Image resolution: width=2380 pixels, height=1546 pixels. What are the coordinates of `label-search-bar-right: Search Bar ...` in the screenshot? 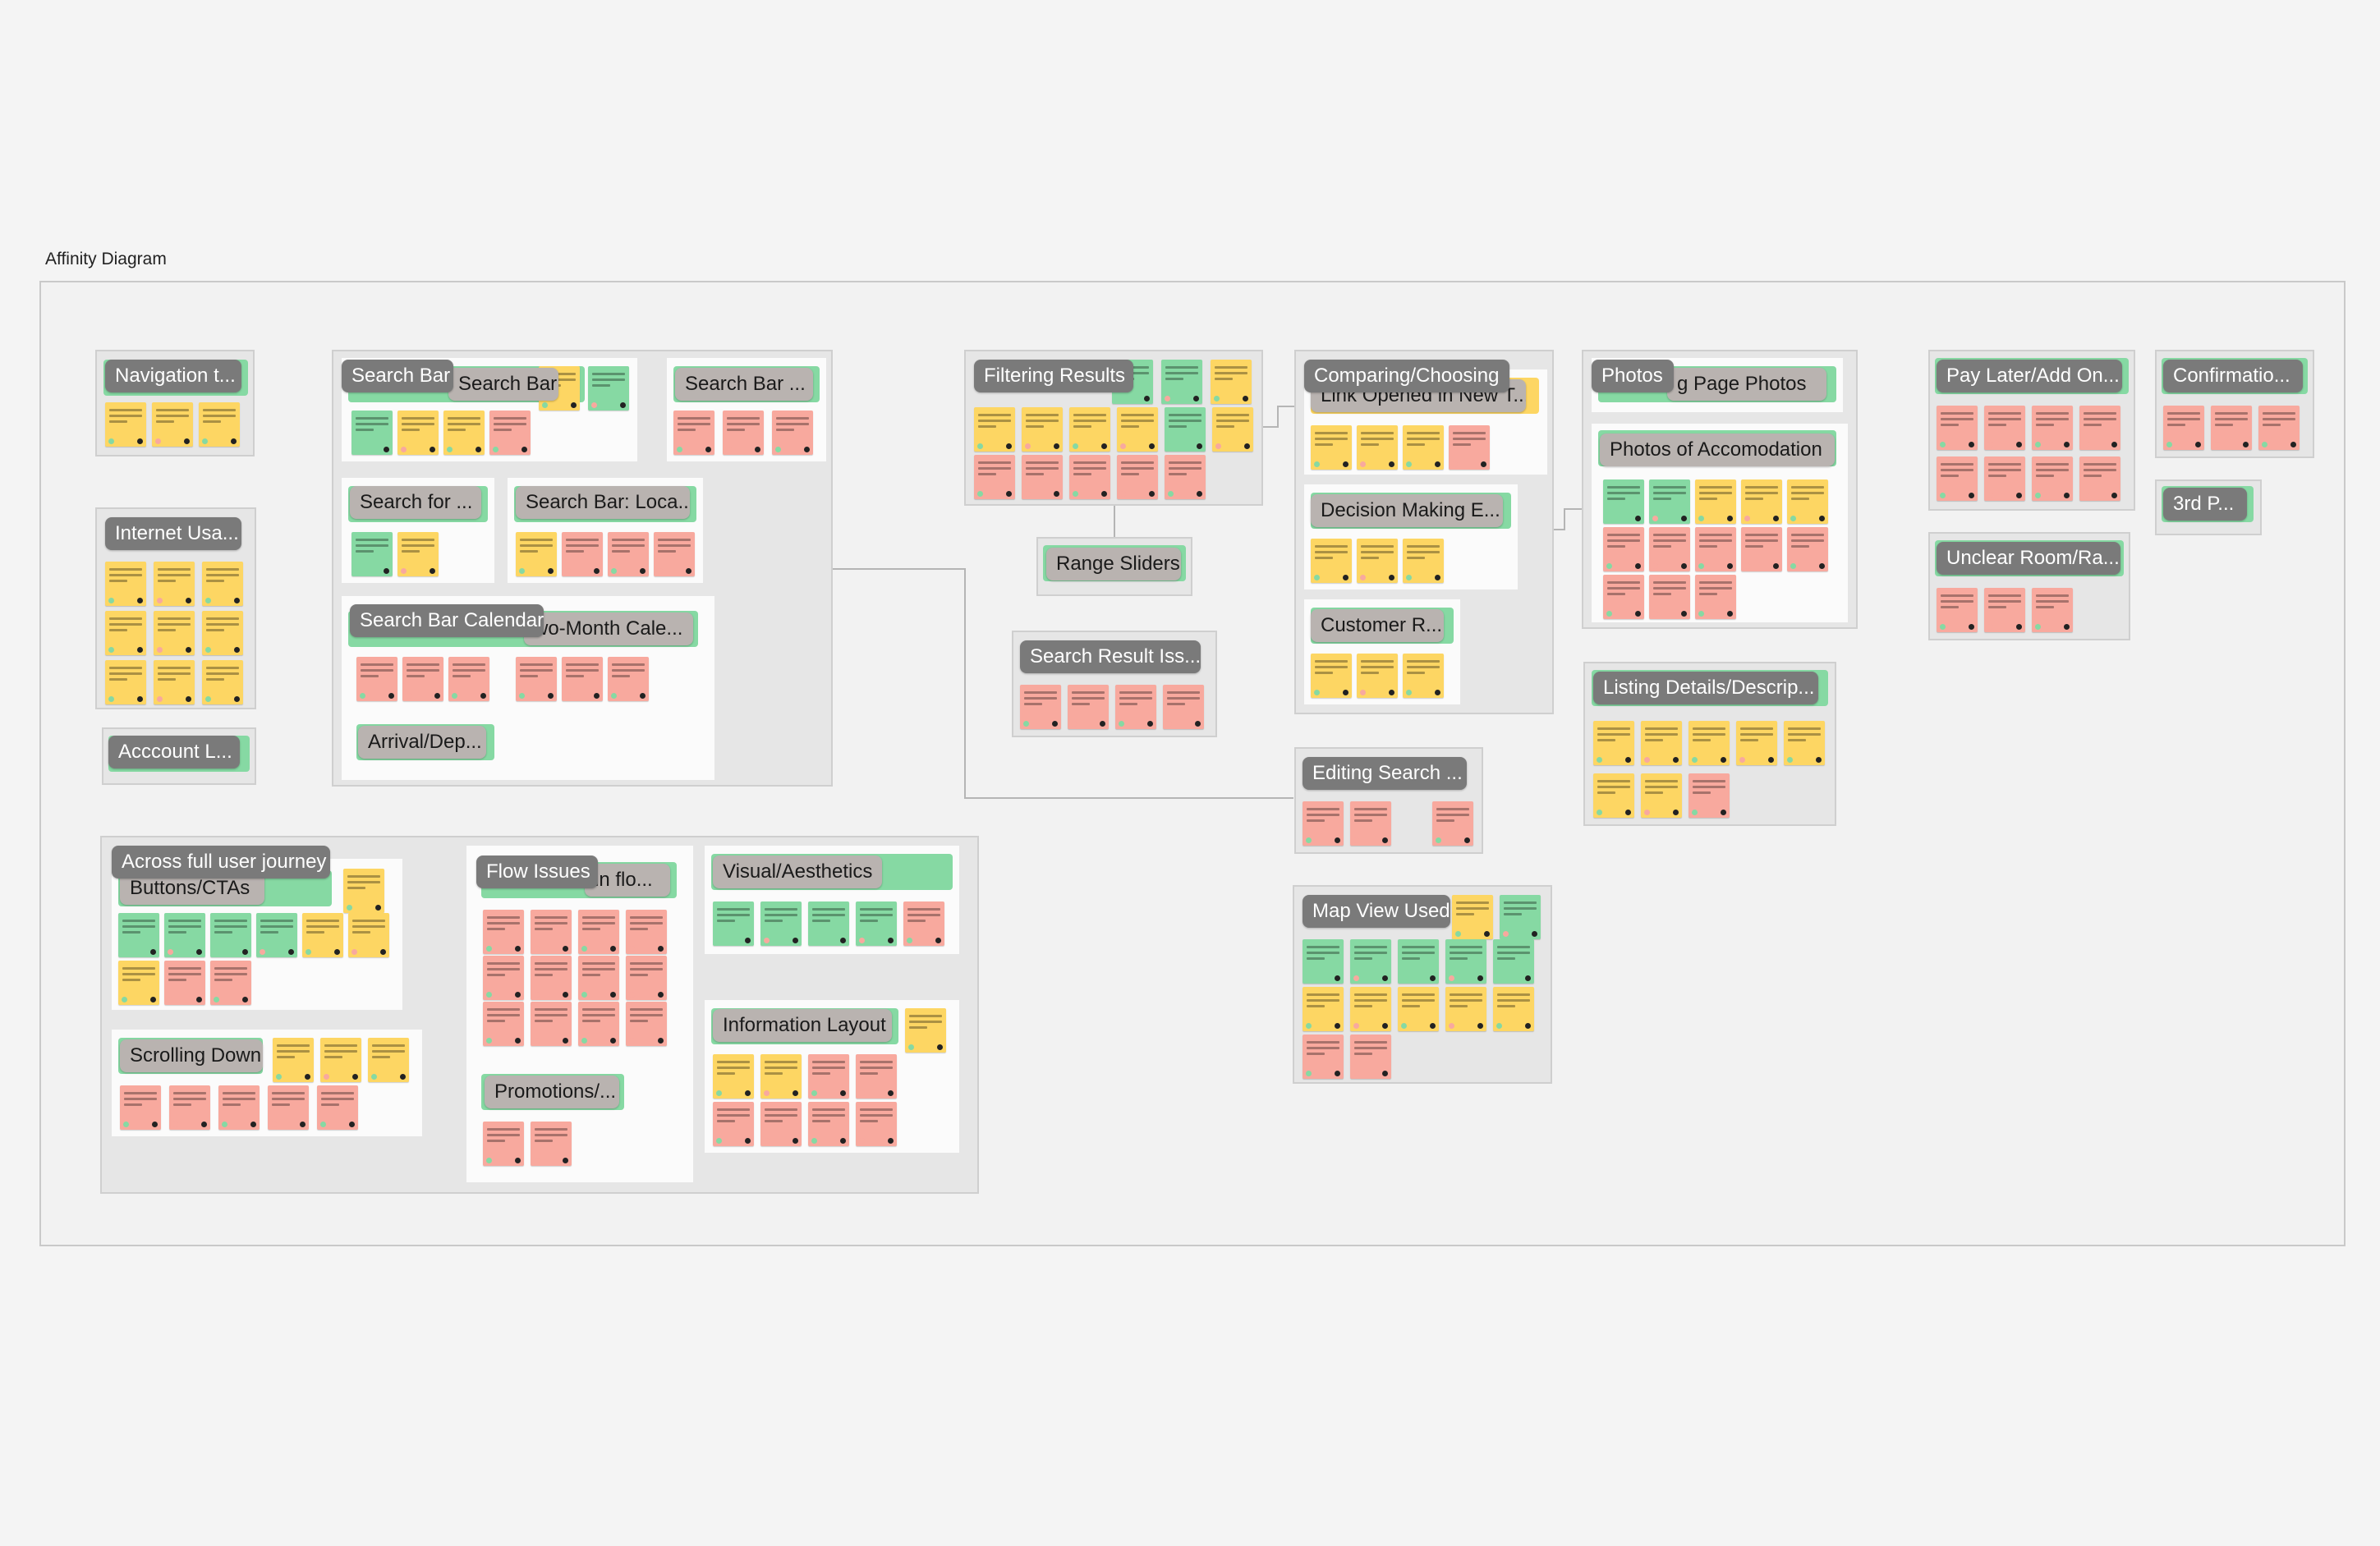 It's located at (744, 384).